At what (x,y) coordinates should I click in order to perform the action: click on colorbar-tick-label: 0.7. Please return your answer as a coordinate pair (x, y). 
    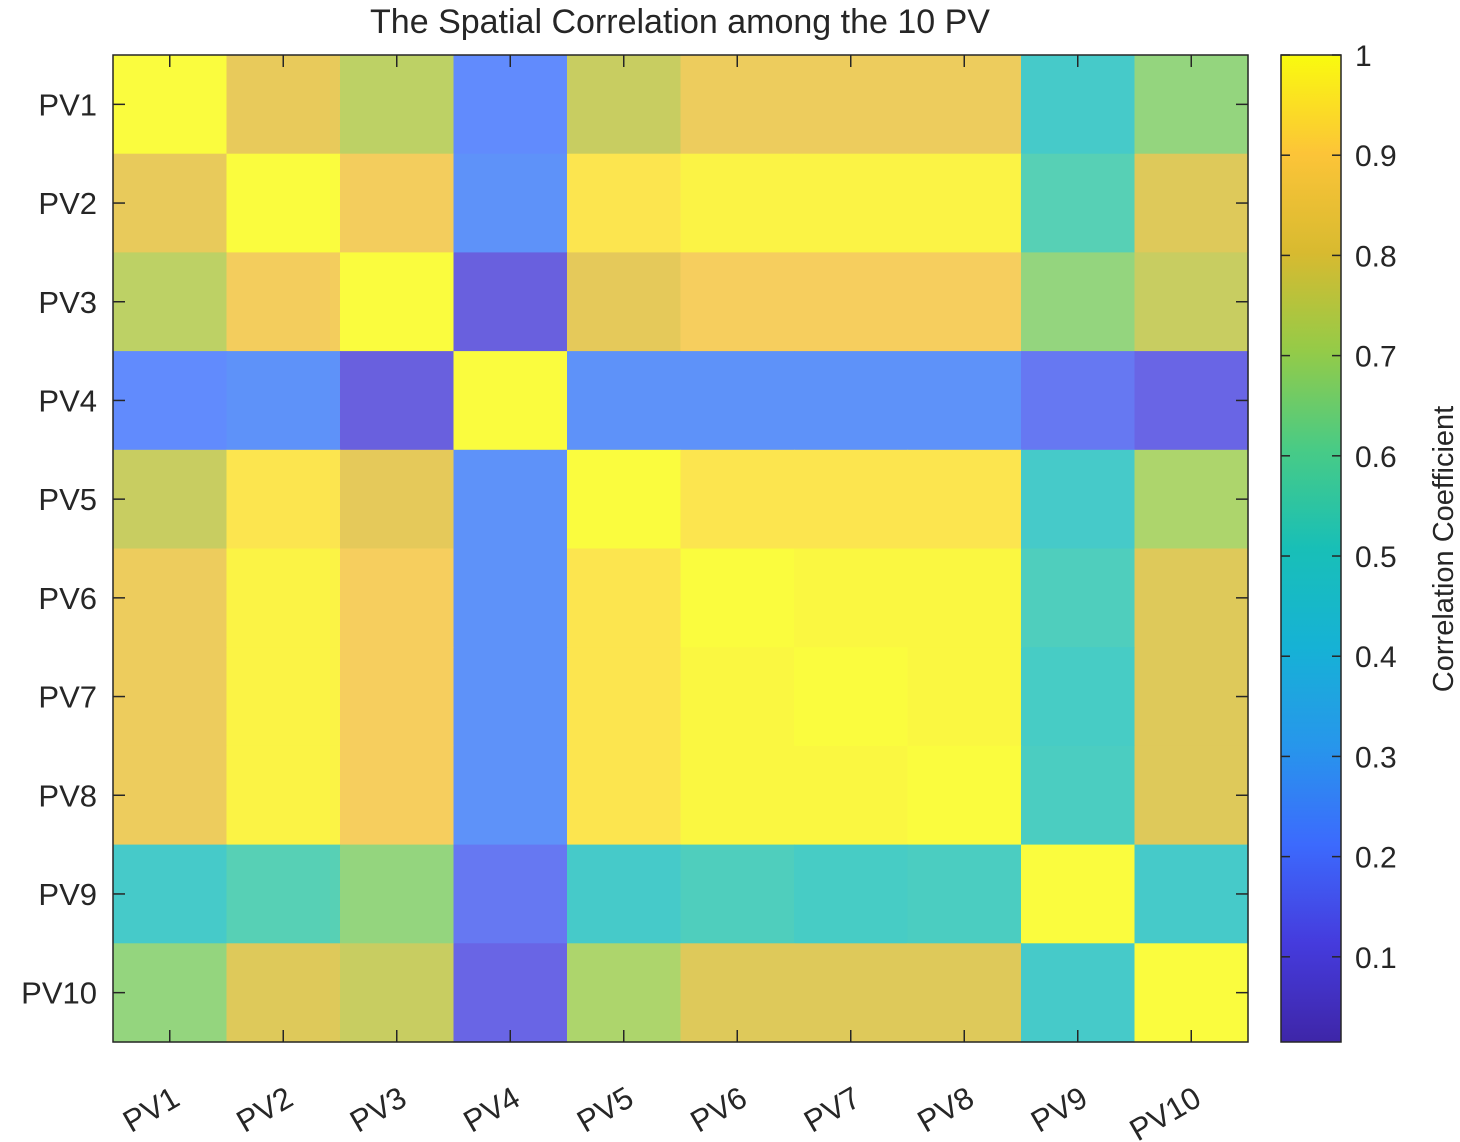
    Looking at the image, I should click on (1376, 357).